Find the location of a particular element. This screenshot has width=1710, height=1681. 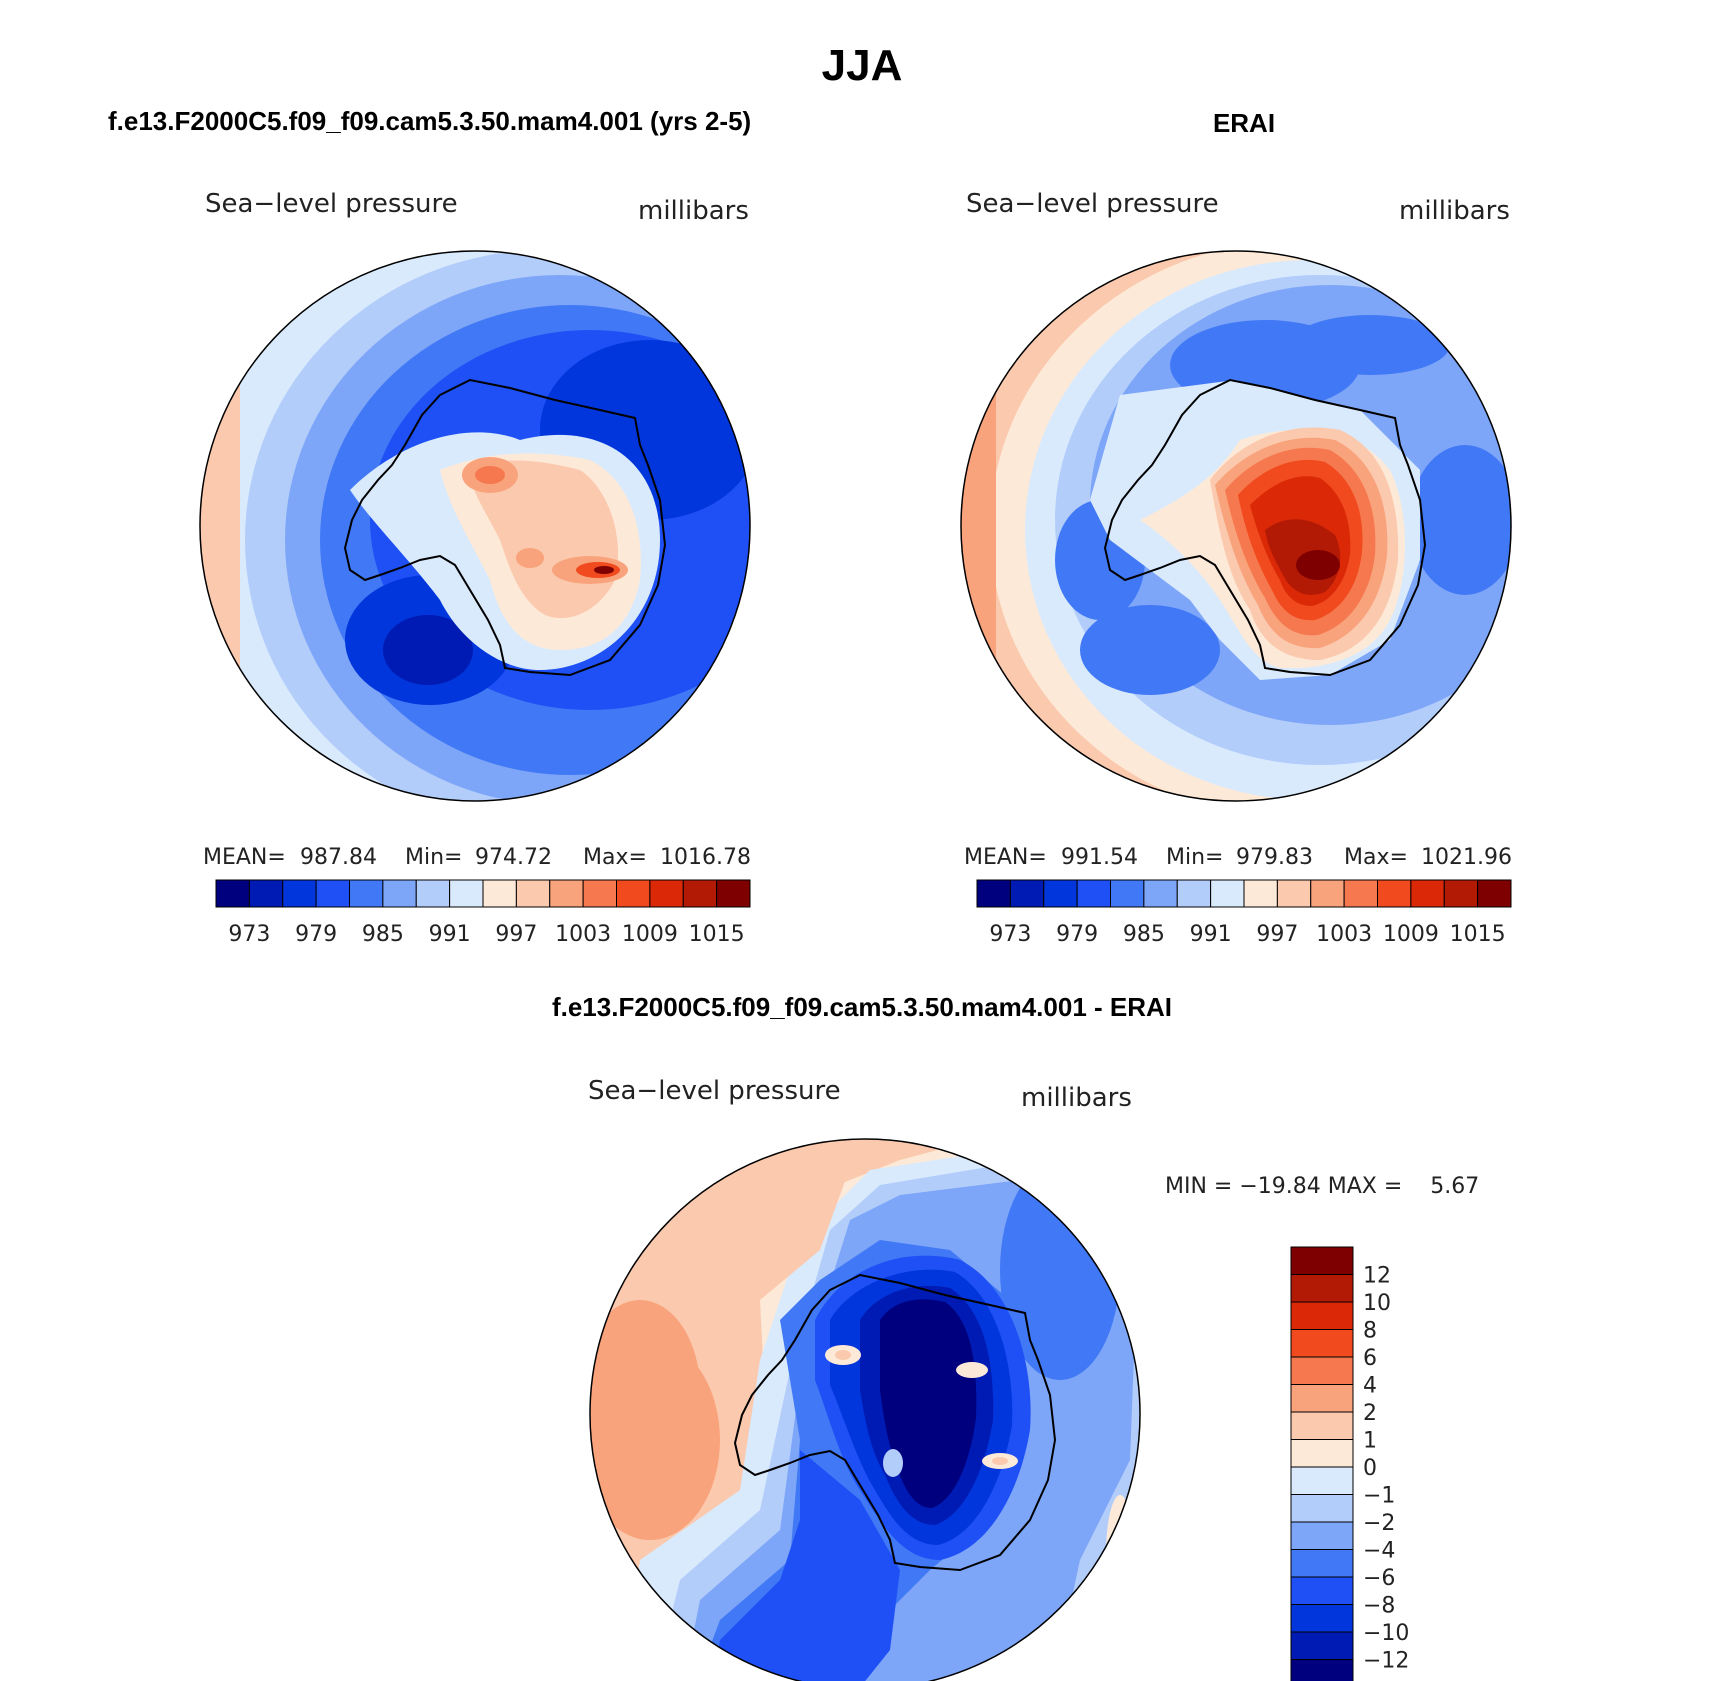

colorbar-tick-label: −12 is located at coordinates (1386, 1661).